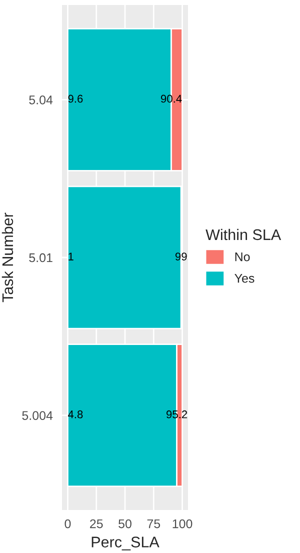  Describe the element at coordinates (41, 99) in the screenshot. I see `y-tick-label: 5.04` at that location.